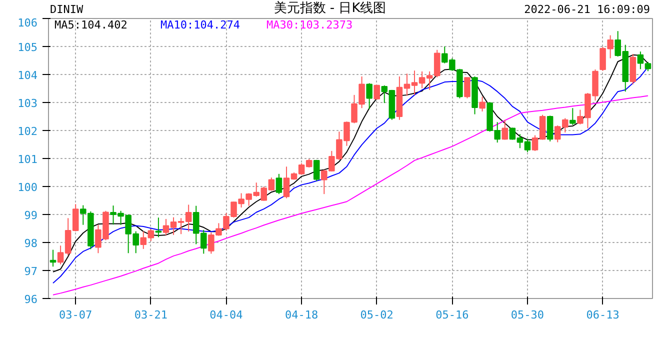 Image resolution: width=660 pixels, height=360 pixels. I want to click on x-tick-label: 05-30, so click(527, 315).